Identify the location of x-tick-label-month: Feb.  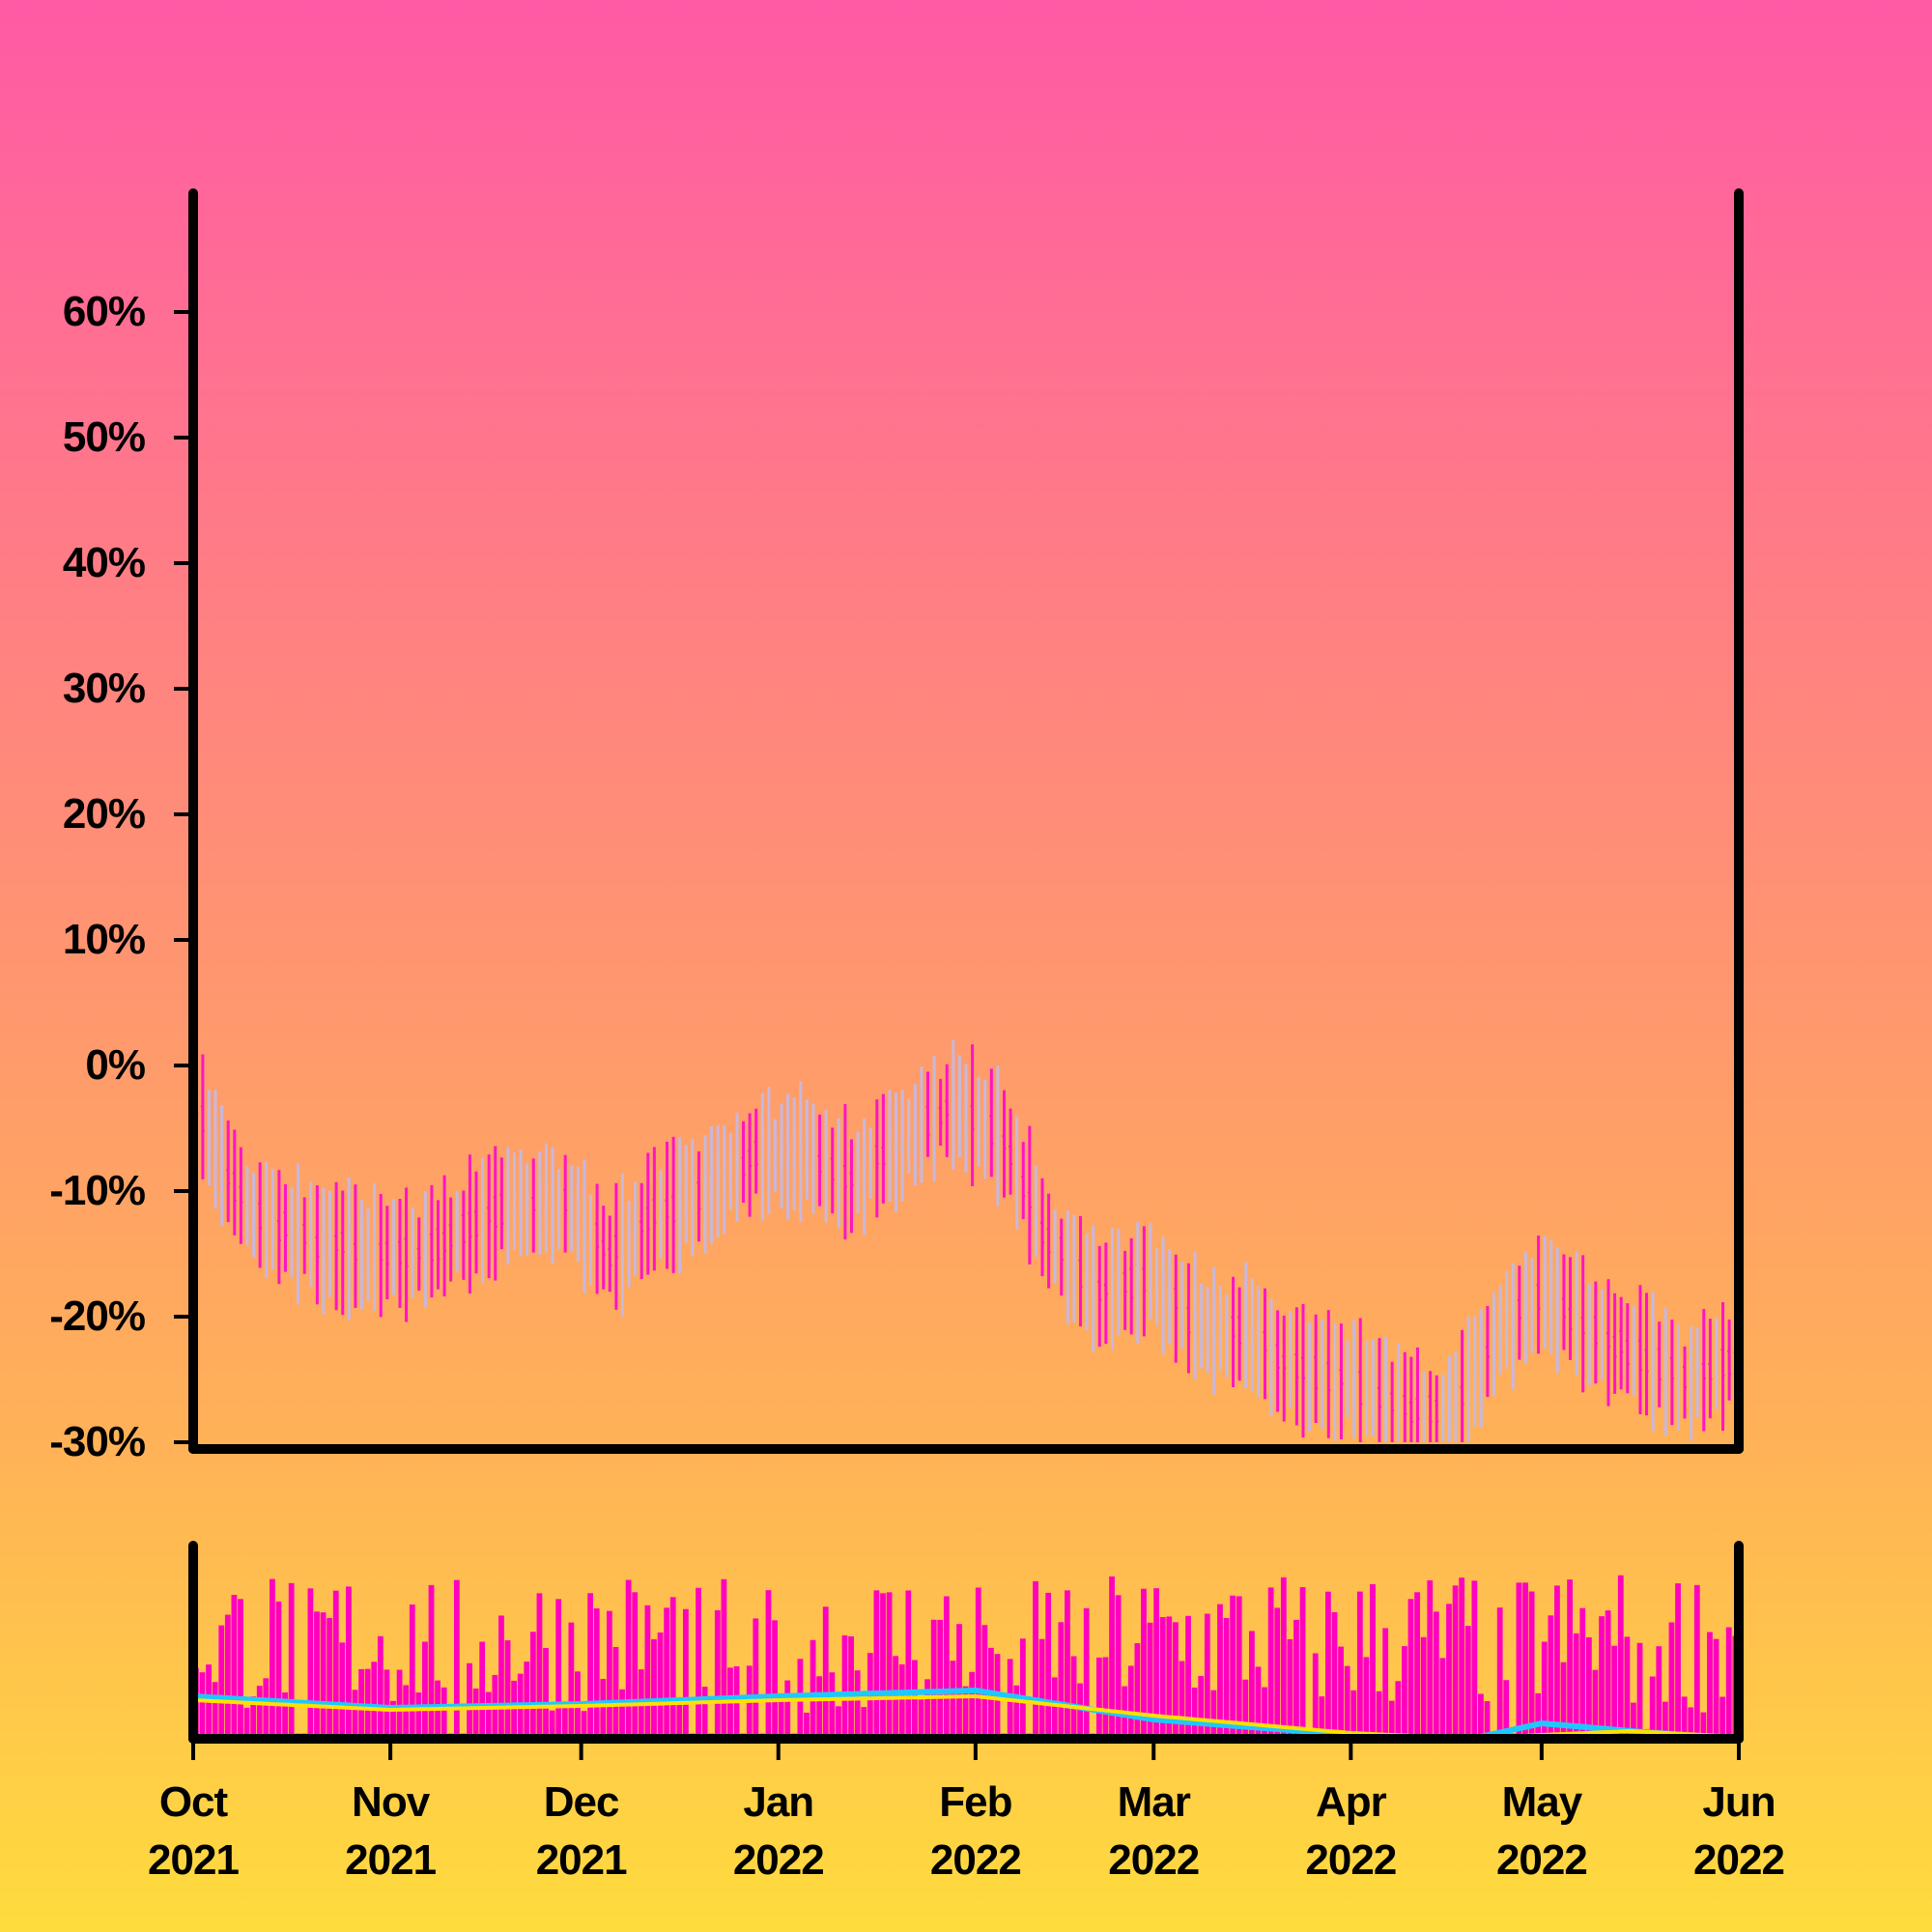
(975, 1802).